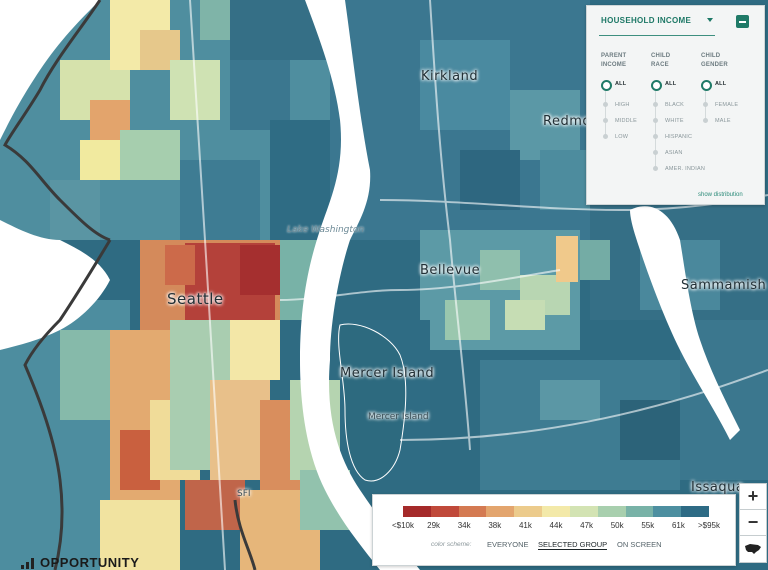 This screenshot has width=768, height=570. I want to click on legend-tick-label: 55k, so click(648, 525).